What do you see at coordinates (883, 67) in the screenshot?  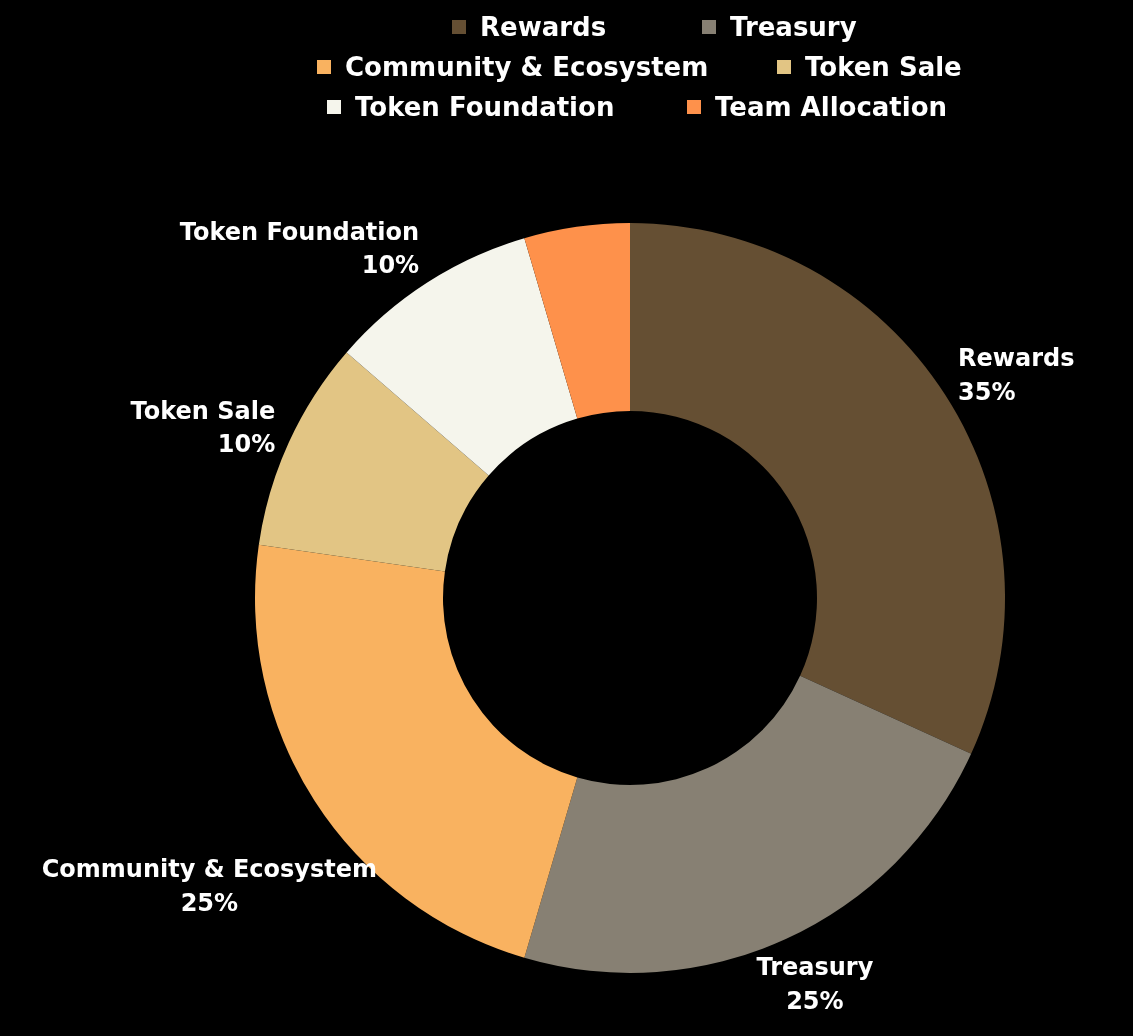 I see `legend-label: Token Sale` at bounding box center [883, 67].